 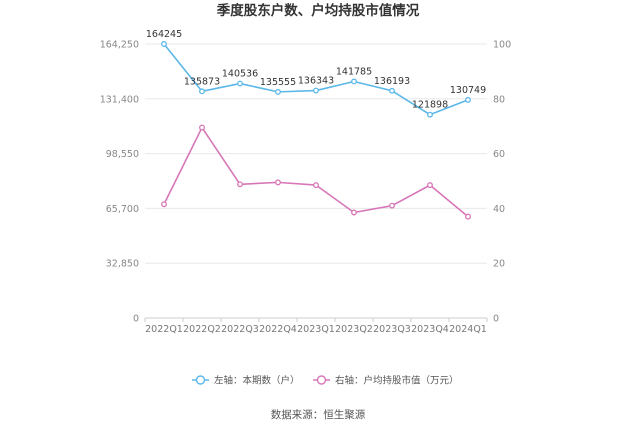 What do you see at coordinates (278, 329) in the screenshot?
I see `x-tick-label: 2022Q4` at bounding box center [278, 329].